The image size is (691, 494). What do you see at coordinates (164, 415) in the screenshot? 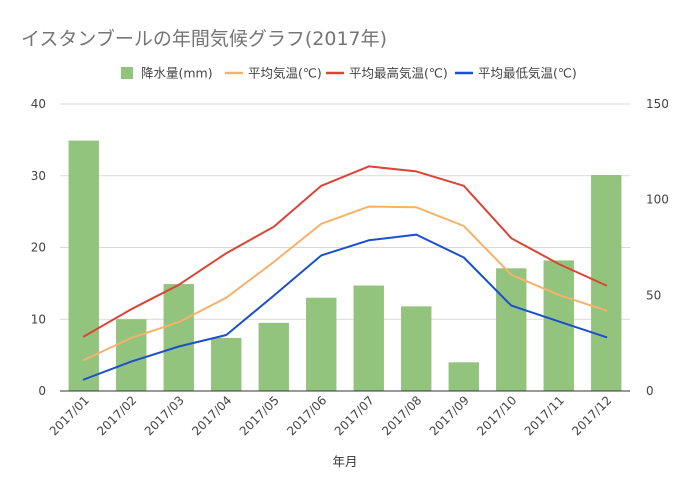
I see `x-tick-label: 2017/03` at bounding box center [164, 415].